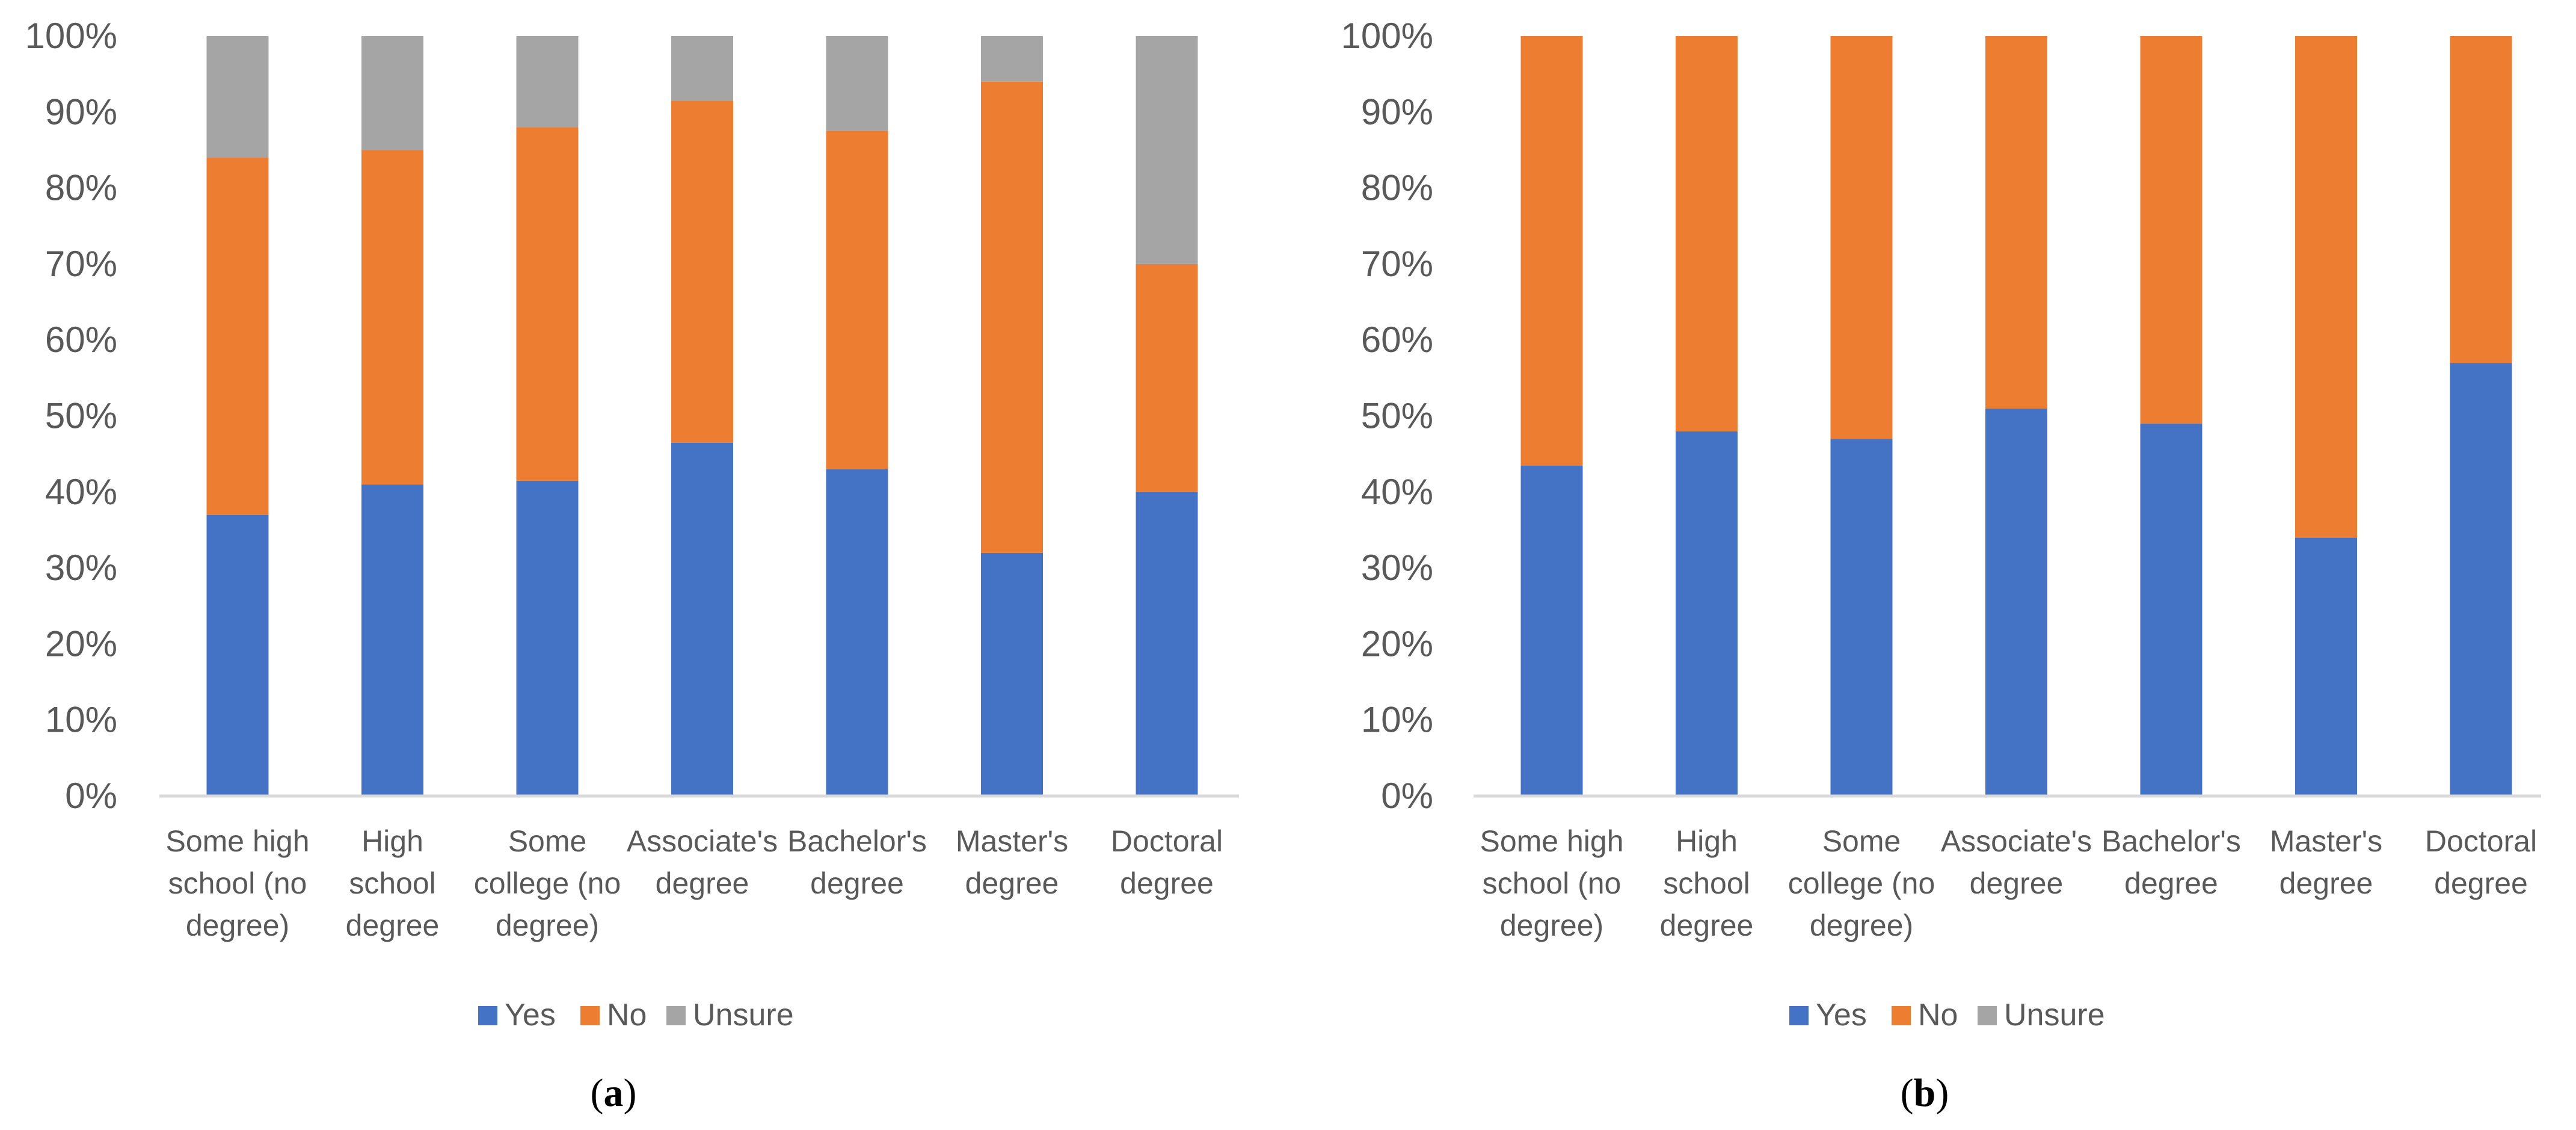 The width and height of the screenshot is (2576, 1130). What do you see at coordinates (1925, 1093) in the screenshot?
I see `panel-label: (b)` at bounding box center [1925, 1093].